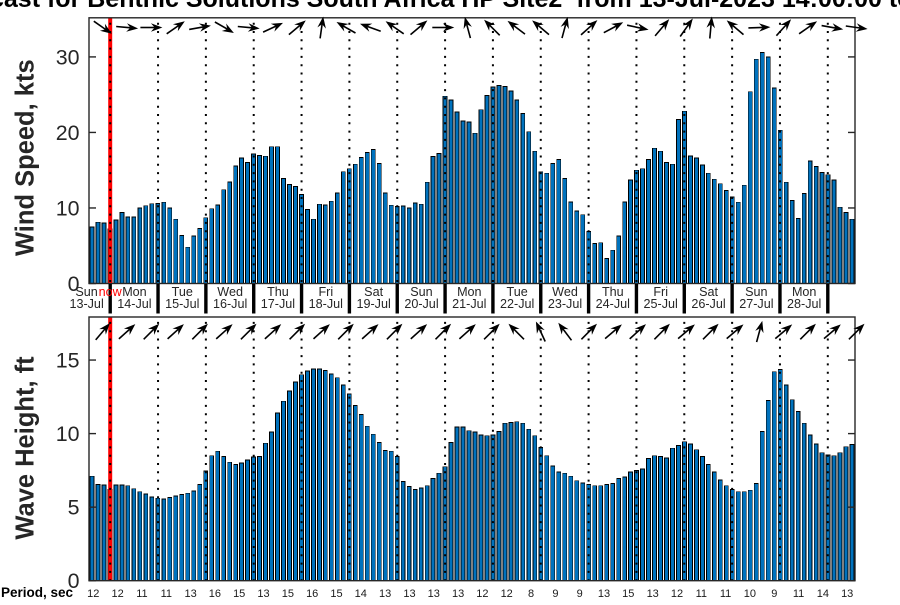  I want to click on svg-text: 13-Jul, so click(86, 304).